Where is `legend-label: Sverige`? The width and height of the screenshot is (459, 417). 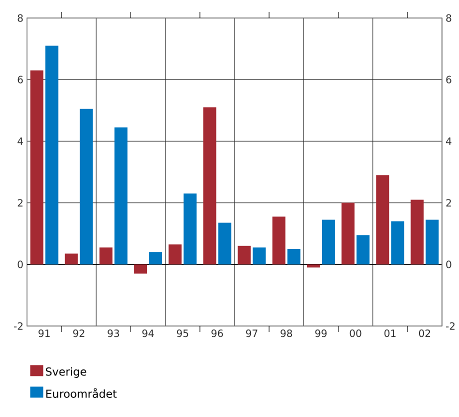
legend-label: Sverige is located at coordinates (66, 372).